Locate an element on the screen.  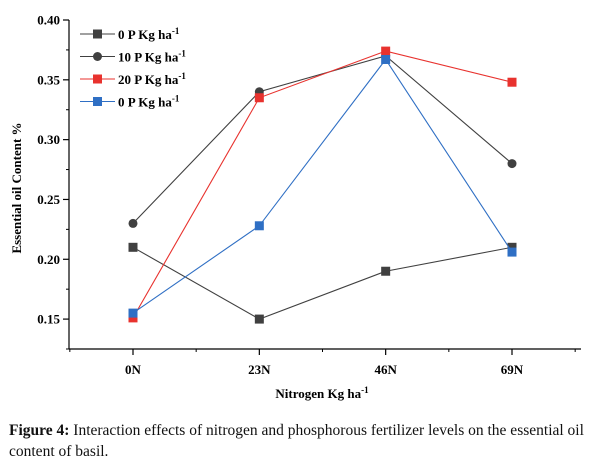
x-axis-title: Nitrogen Kg ha-1 is located at coordinates (322, 393).